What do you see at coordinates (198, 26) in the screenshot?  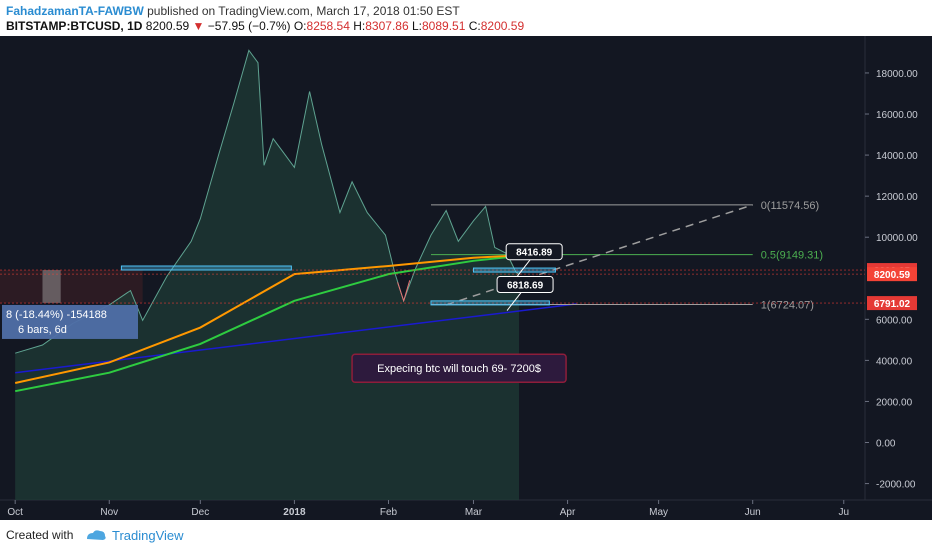 I see `down-arrow-icon: ▼` at bounding box center [198, 26].